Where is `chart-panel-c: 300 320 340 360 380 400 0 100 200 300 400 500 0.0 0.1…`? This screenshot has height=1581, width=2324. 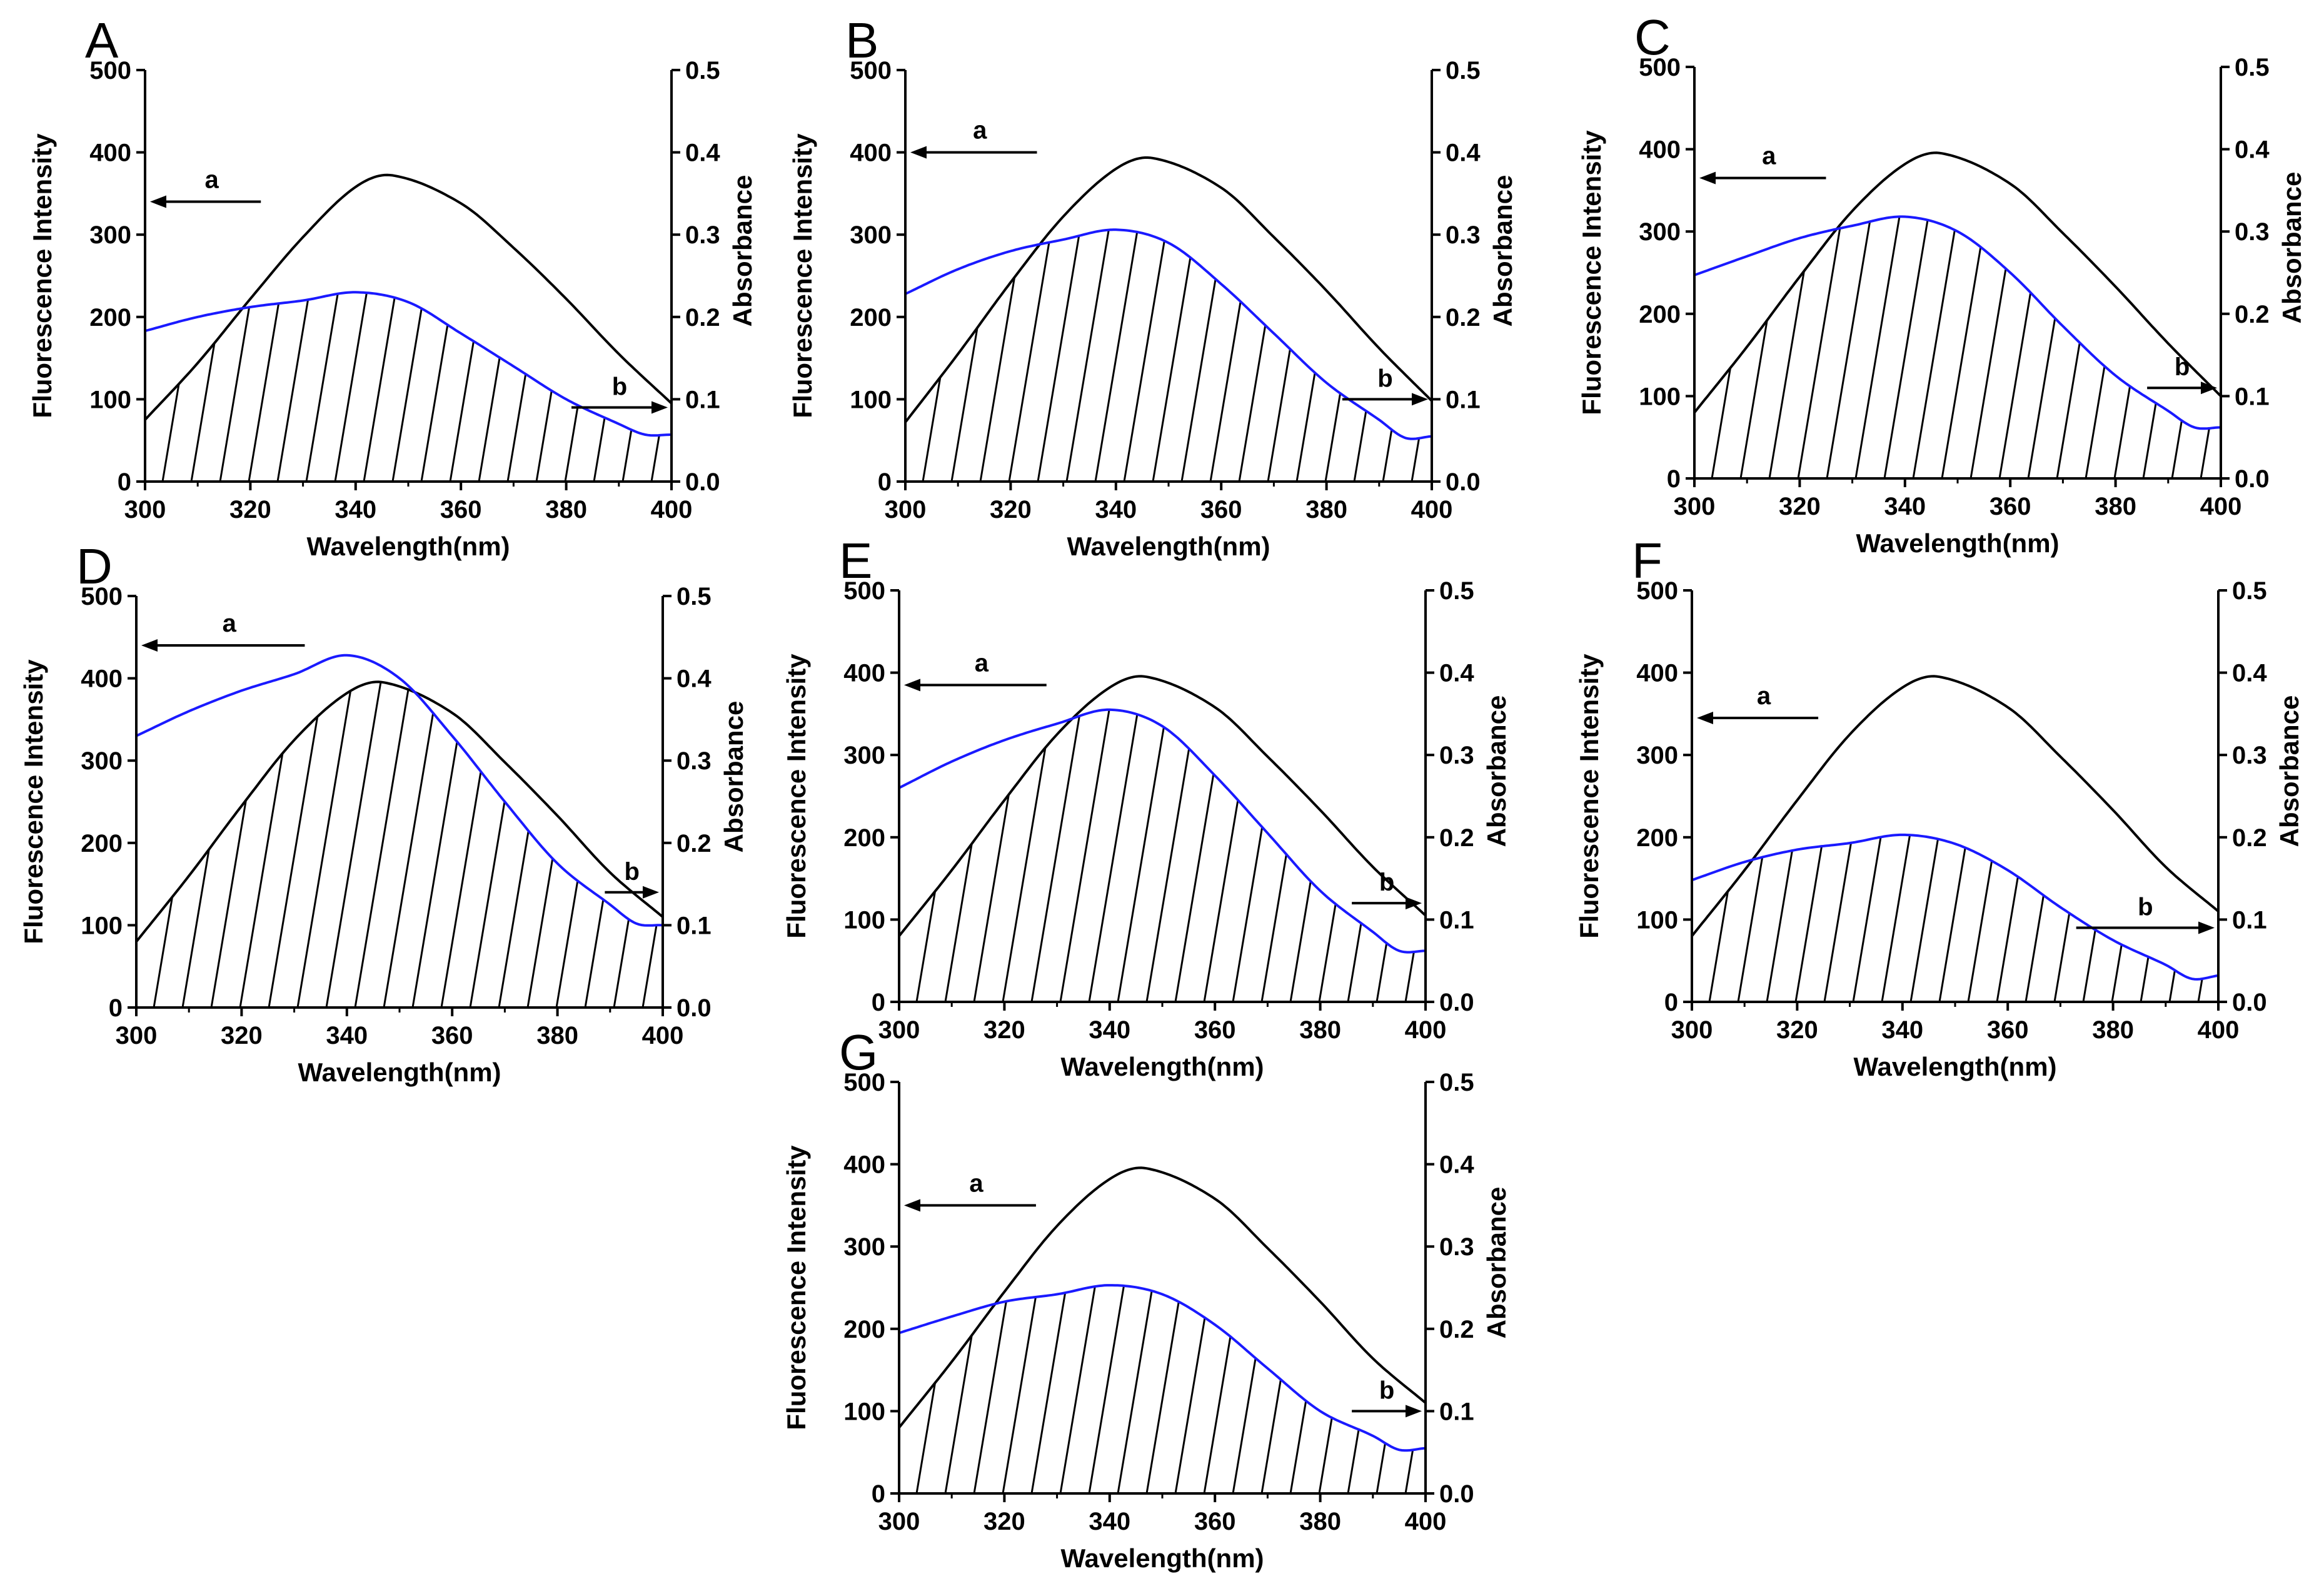 chart-panel-c: 300 320 340 360 380 400 0 100 200 300 400 500 0.0 0.1… is located at coordinates (1941, 283).